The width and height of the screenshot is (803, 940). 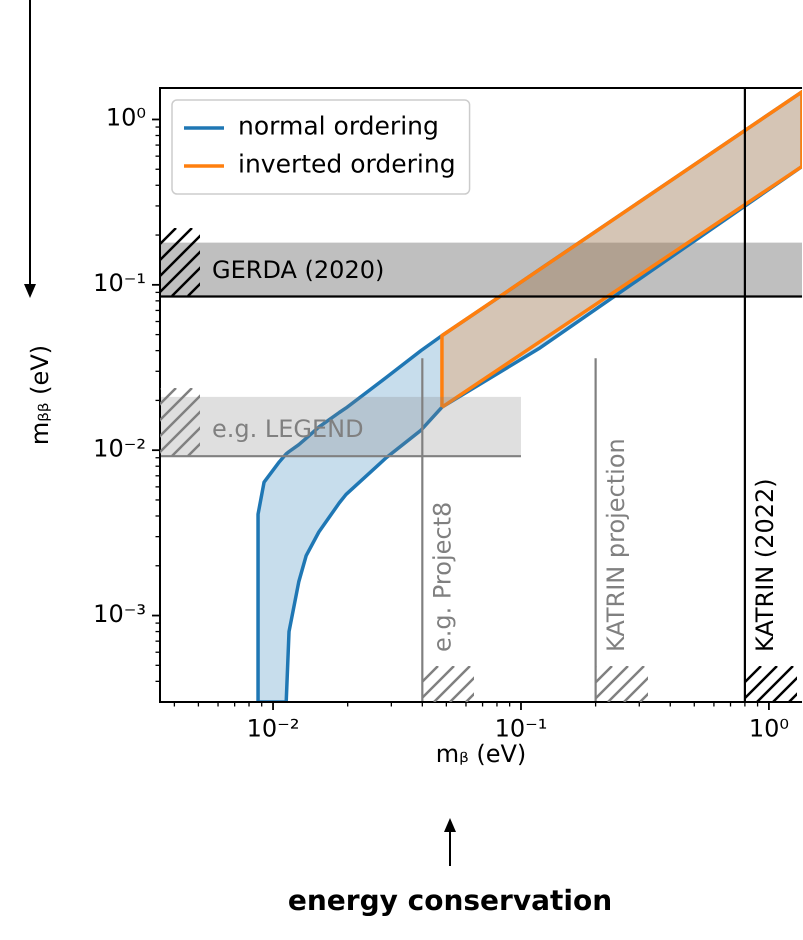 What do you see at coordinates (616, 545) in the screenshot?
I see `text: KATRIN projection` at bounding box center [616, 545].